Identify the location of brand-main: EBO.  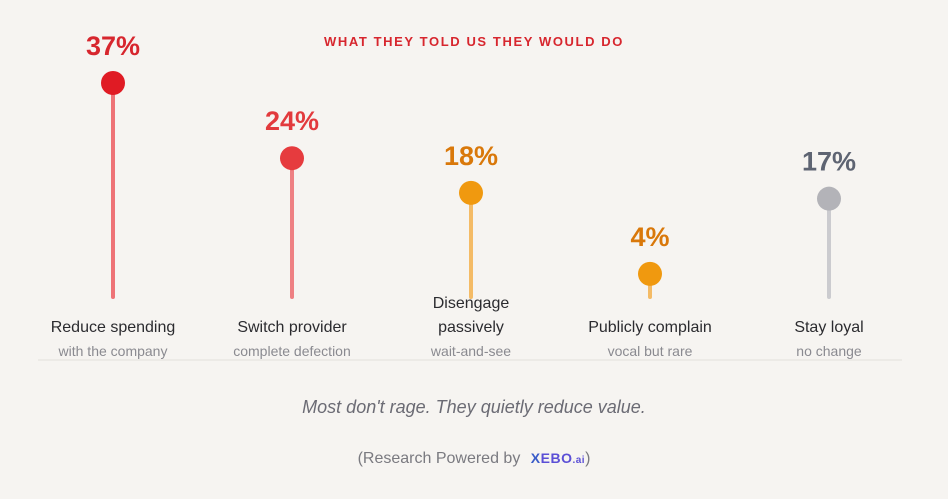
(556, 458).